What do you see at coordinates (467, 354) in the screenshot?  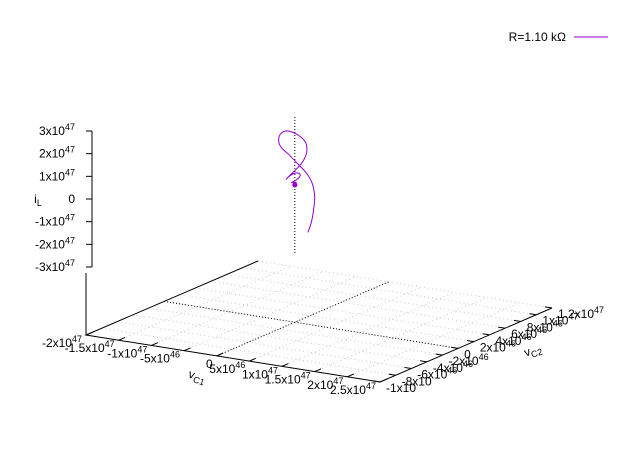 I see `y-tick-label: 0` at bounding box center [467, 354].